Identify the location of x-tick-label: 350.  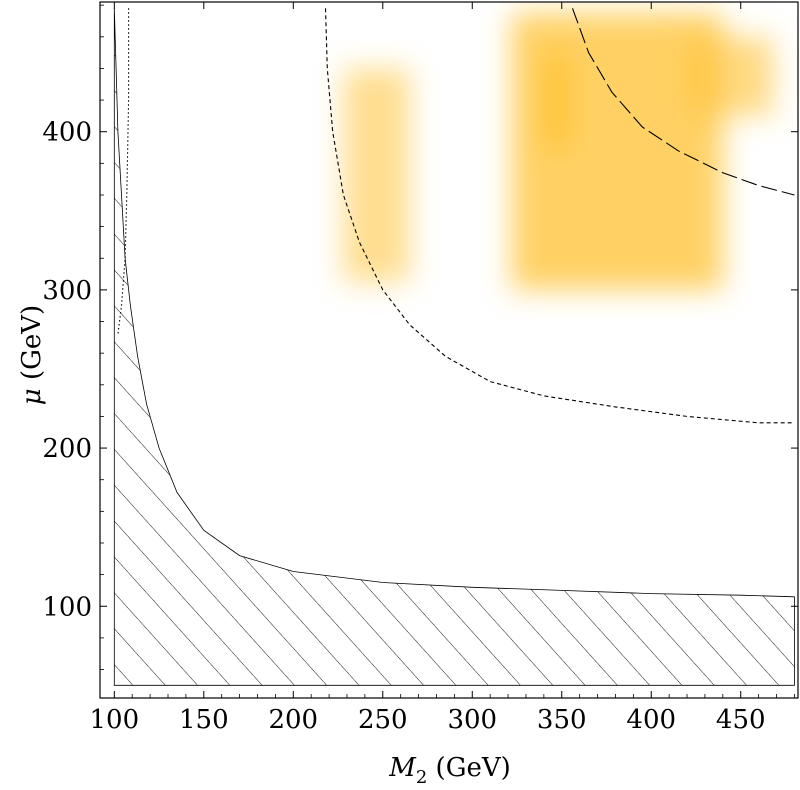
(562, 720).